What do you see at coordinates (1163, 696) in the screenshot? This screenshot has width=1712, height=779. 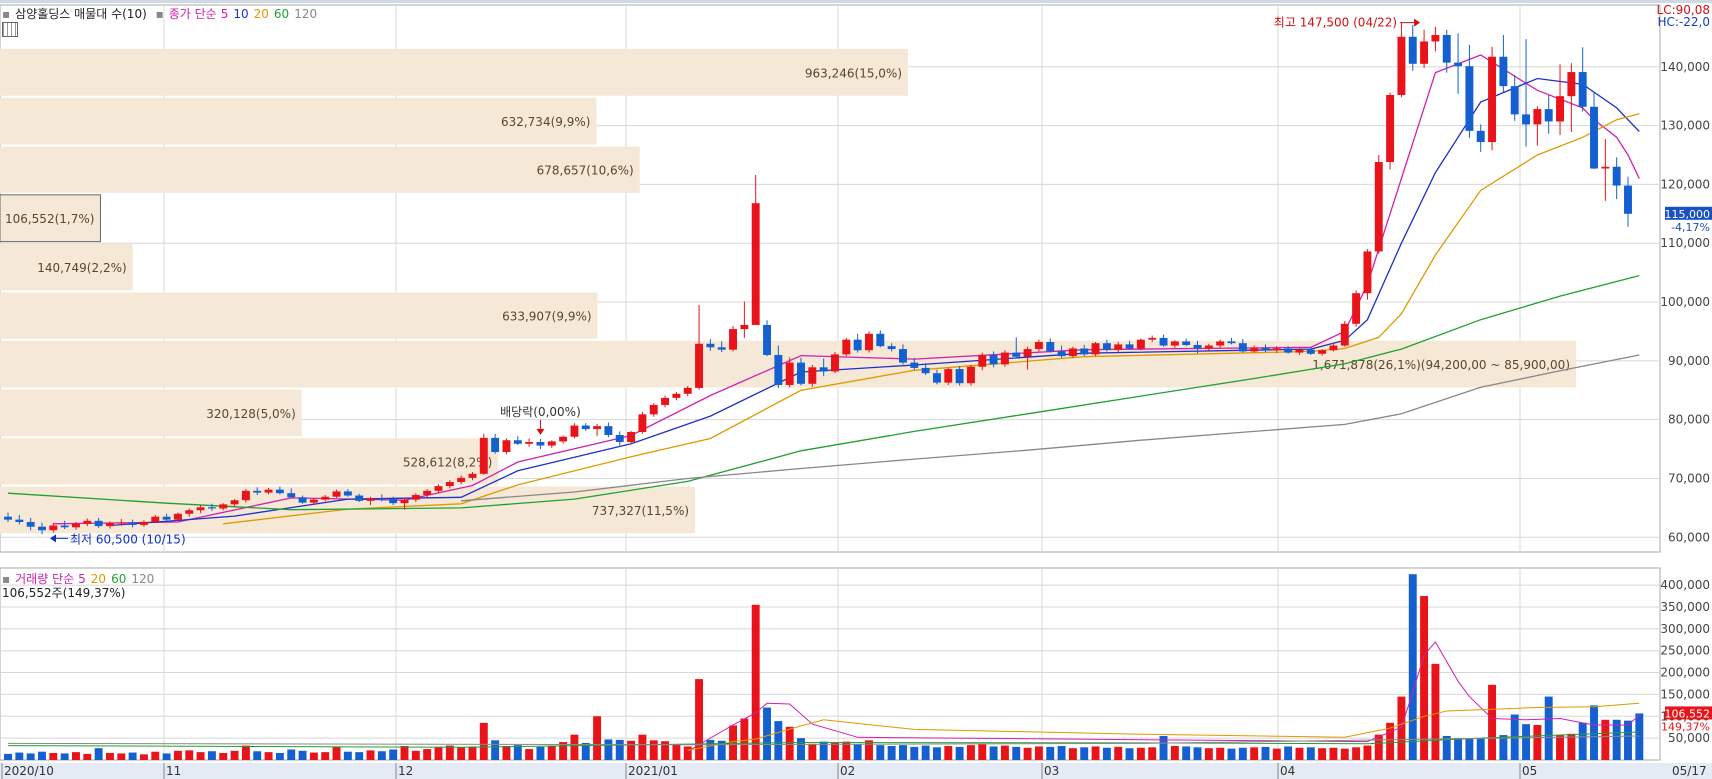 I see `volume-ma5-line` at bounding box center [1163, 696].